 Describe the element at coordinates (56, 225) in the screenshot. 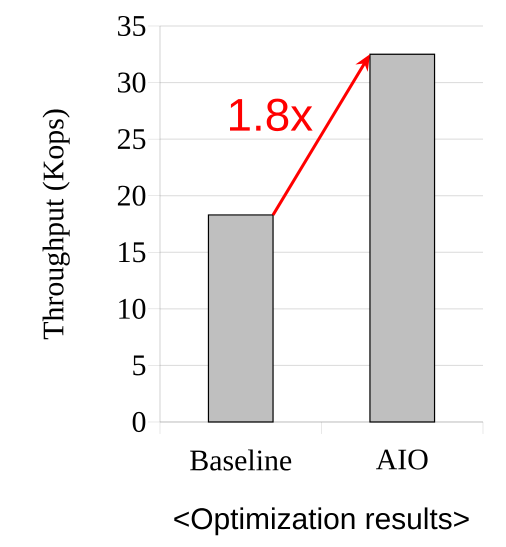

I see `y-axis-title: Throughput (Kops)` at that location.